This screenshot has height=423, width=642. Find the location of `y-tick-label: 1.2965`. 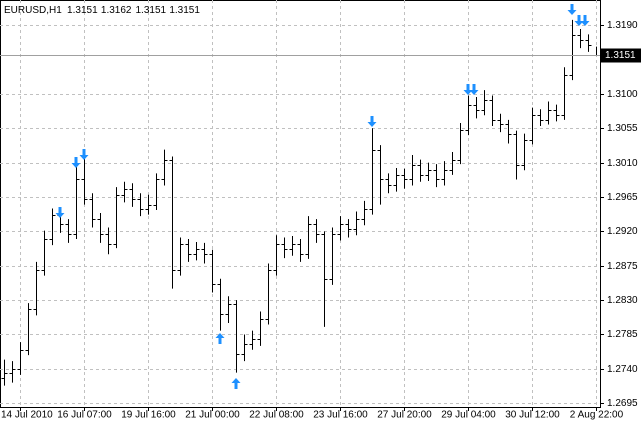

y-tick-label: 1.2965 is located at coordinates (622, 197).